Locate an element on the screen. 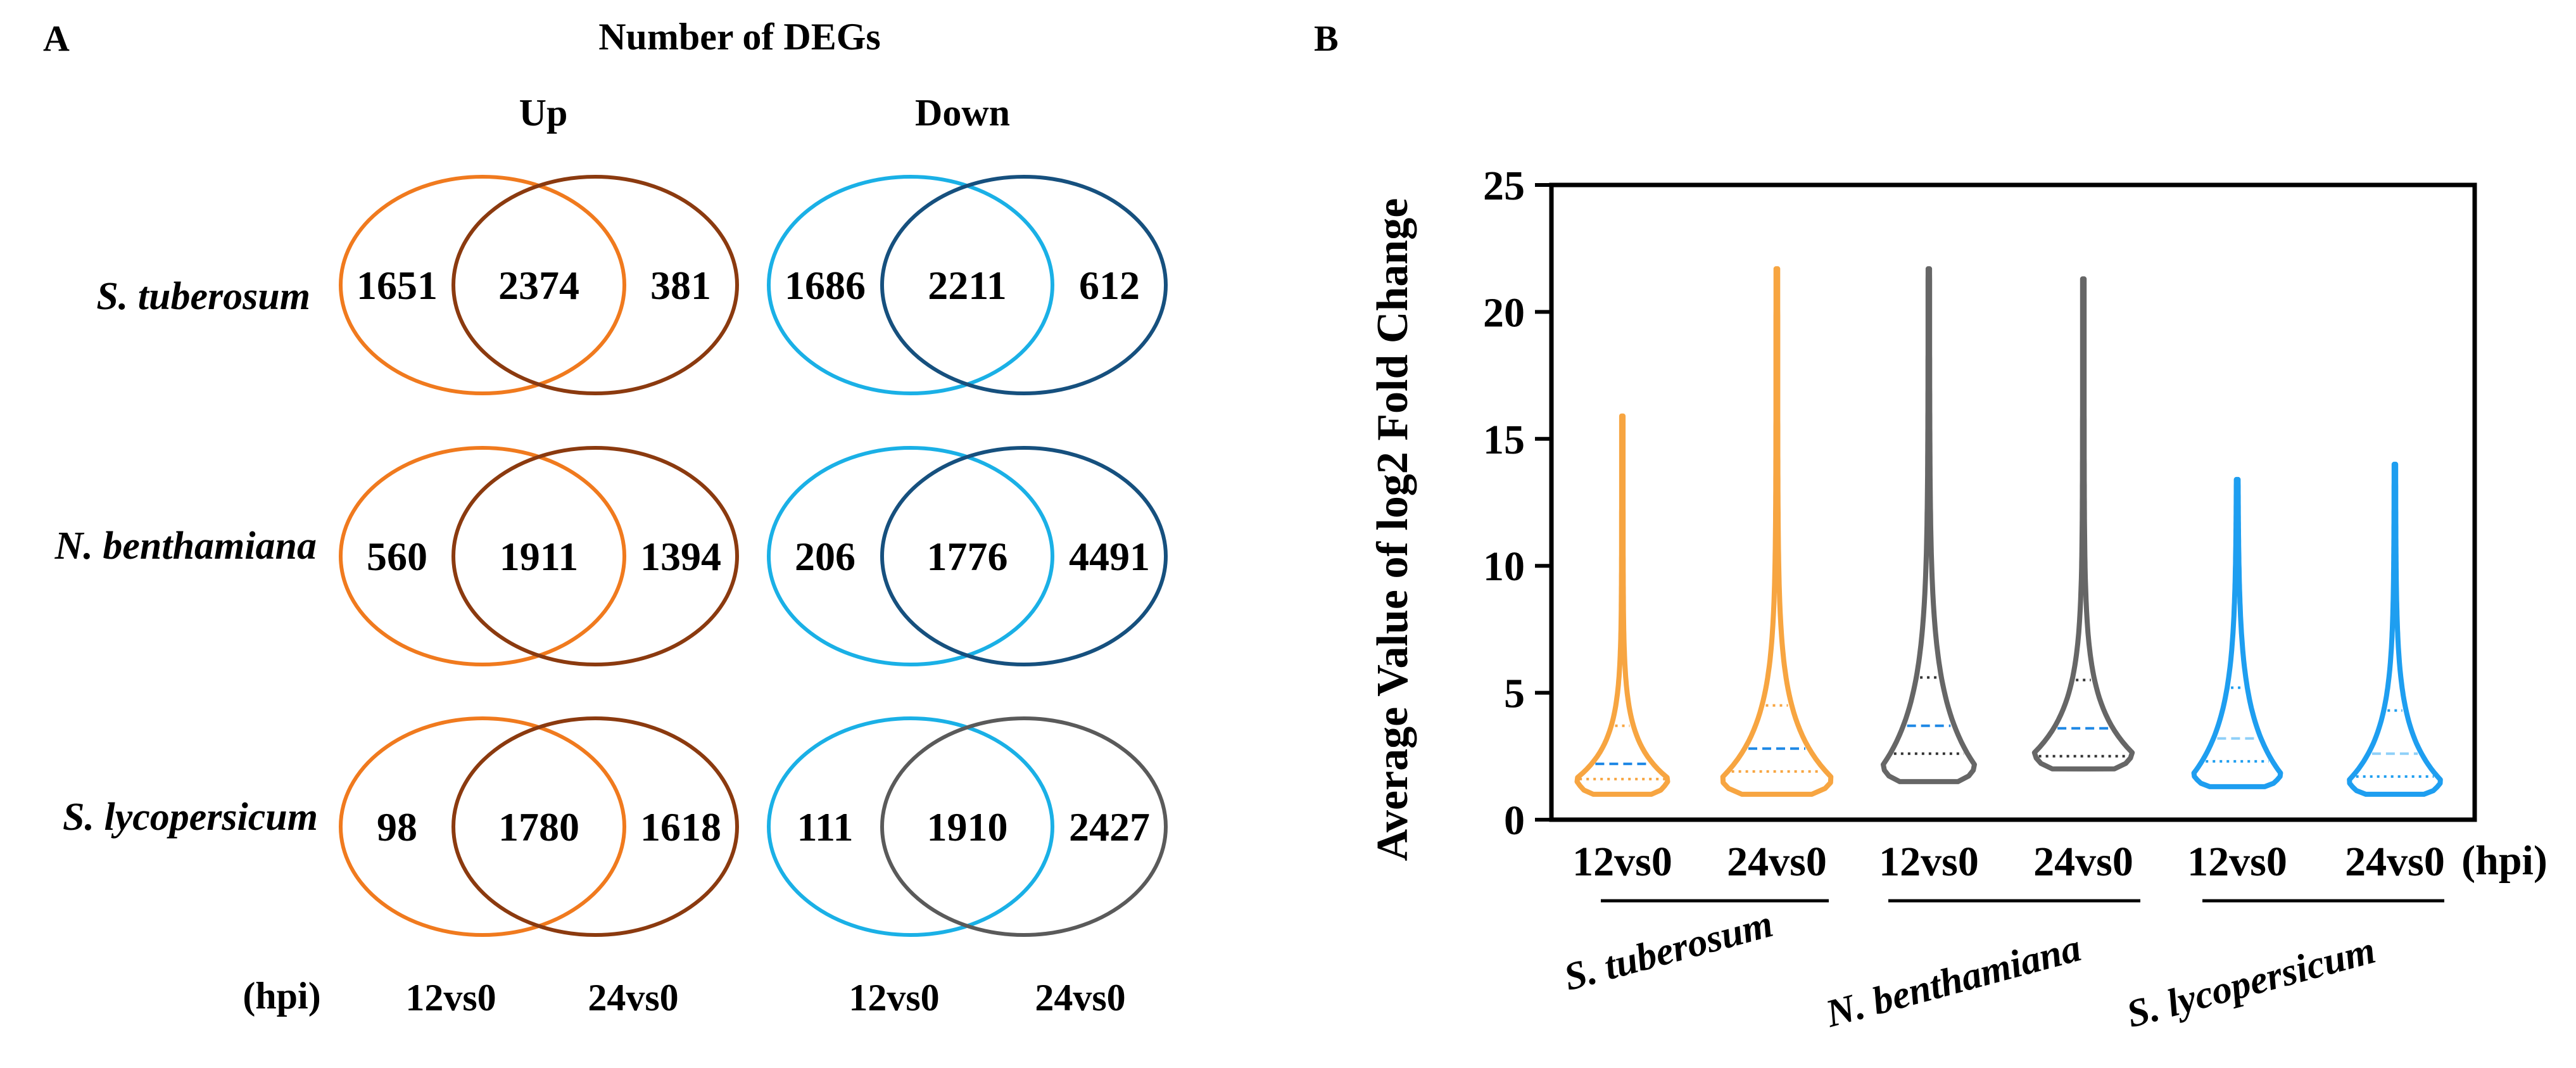 The image size is (2576, 1068). species-label-n-benthamiana: N. benthamiana is located at coordinates (185, 546).